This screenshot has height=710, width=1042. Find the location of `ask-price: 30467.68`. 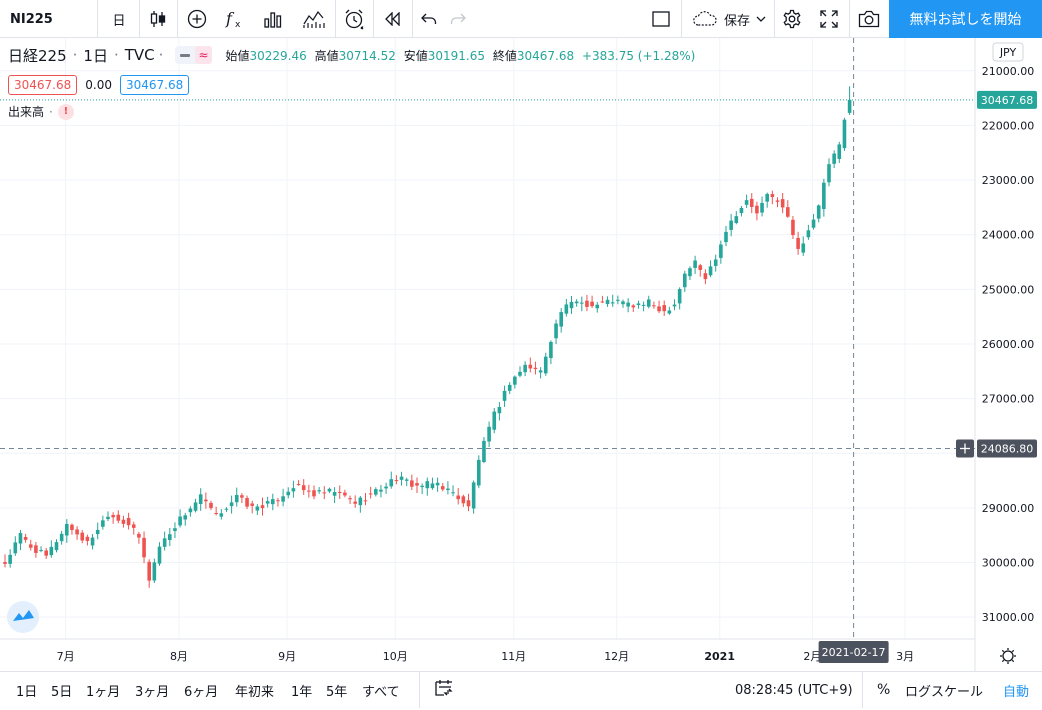

ask-price: 30467.68 is located at coordinates (154, 85).